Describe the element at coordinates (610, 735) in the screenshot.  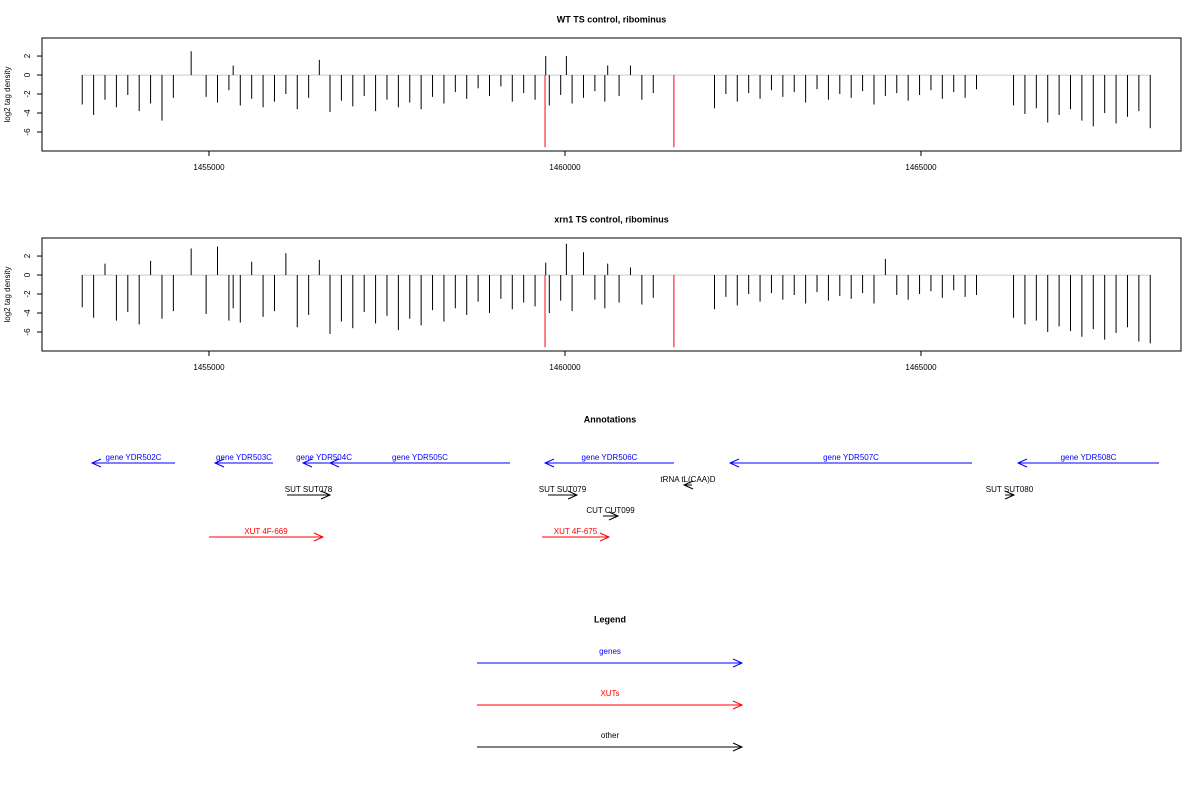
I see `legend-label: other` at that location.